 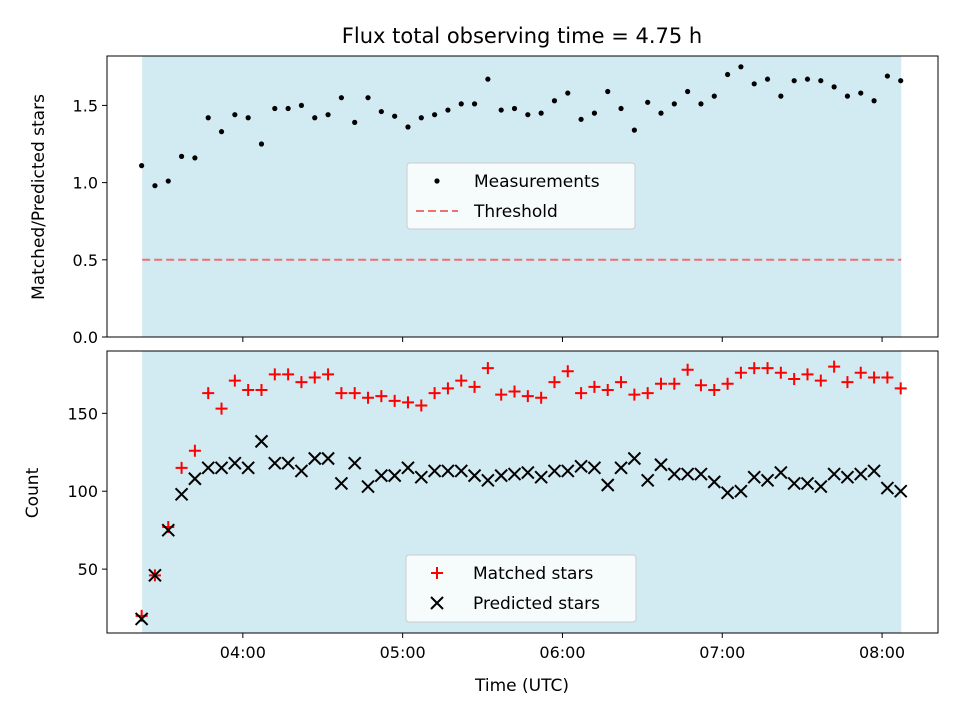 What do you see at coordinates (722, 652) in the screenshot?
I see `x-tick-label: 07:00` at bounding box center [722, 652].